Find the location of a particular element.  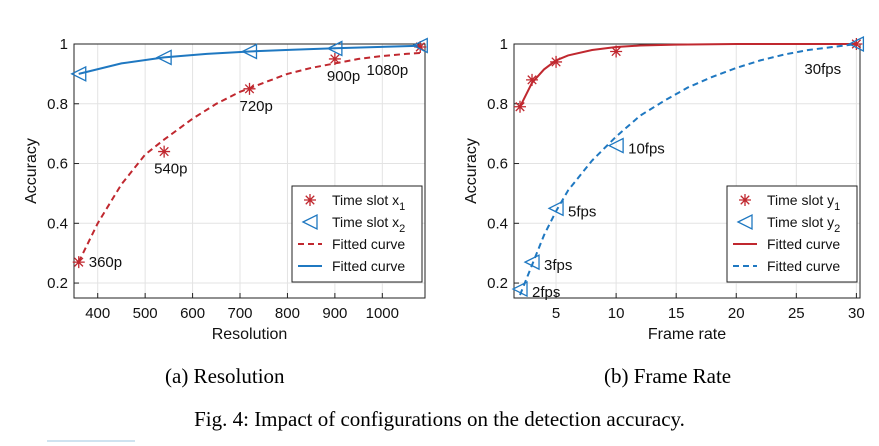

point-annotation: 1080p is located at coordinates (388, 70).